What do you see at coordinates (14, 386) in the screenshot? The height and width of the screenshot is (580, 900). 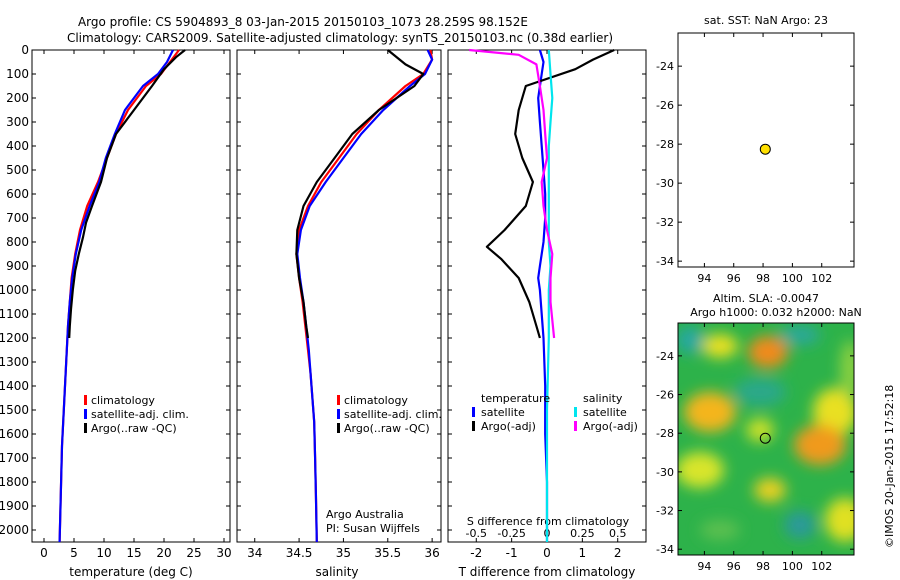 I see `y-tick-label: 1400` at bounding box center [14, 386].